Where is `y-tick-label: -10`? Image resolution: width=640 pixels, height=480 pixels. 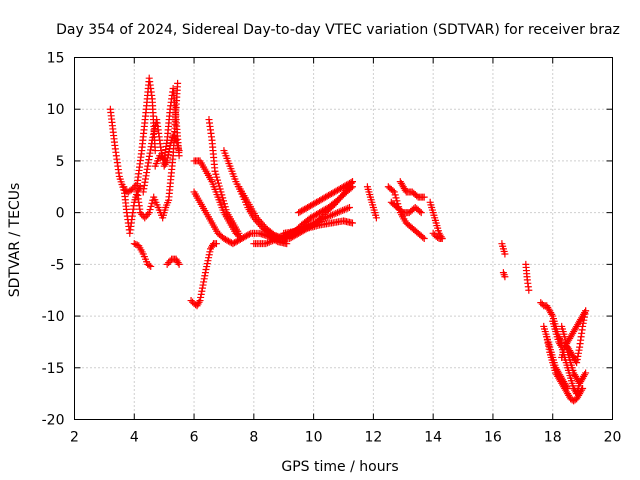
y-tick-label: -10 is located at coordinates (53, 317).